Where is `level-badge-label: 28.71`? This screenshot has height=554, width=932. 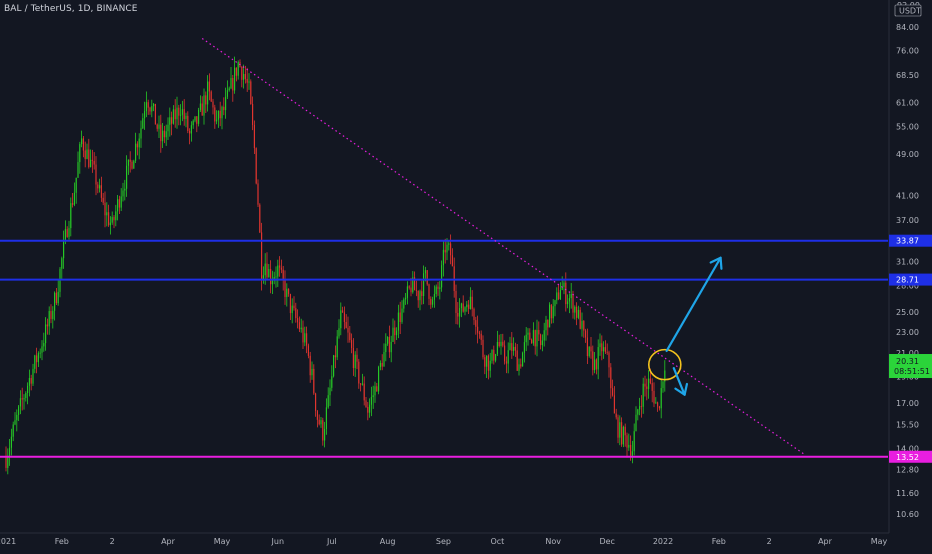
level-badge-label: 28.71 is located at coordinates (907, 280).